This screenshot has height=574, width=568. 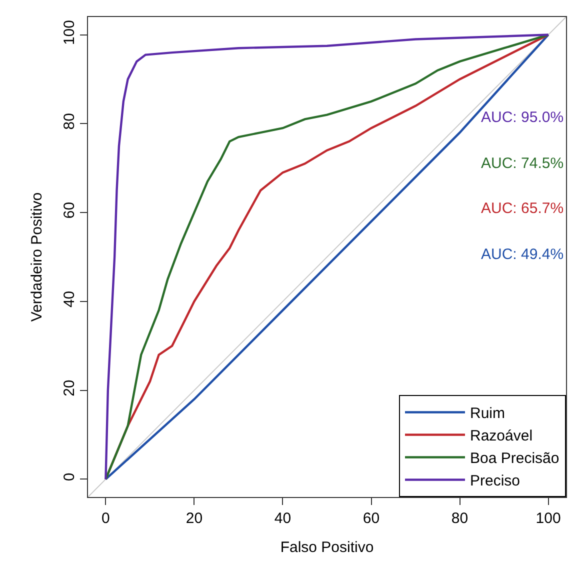 What do you see at coordinates (327, 547) in the screenshot?
I see `x-axis-title: Falso Positivo` at bounding box center [327, 547].